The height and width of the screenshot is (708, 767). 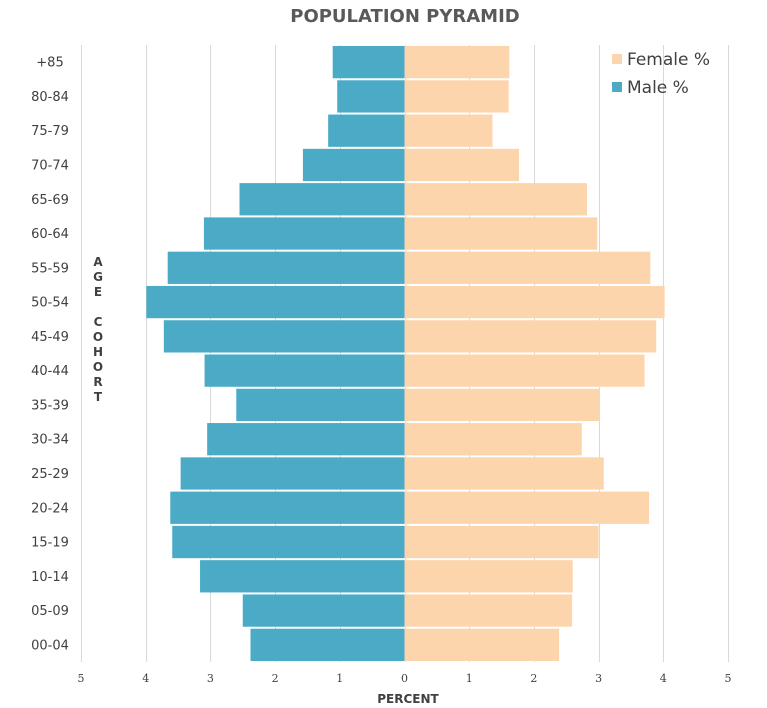 I want to click on category-label: +85, so click(x=49, y=63).